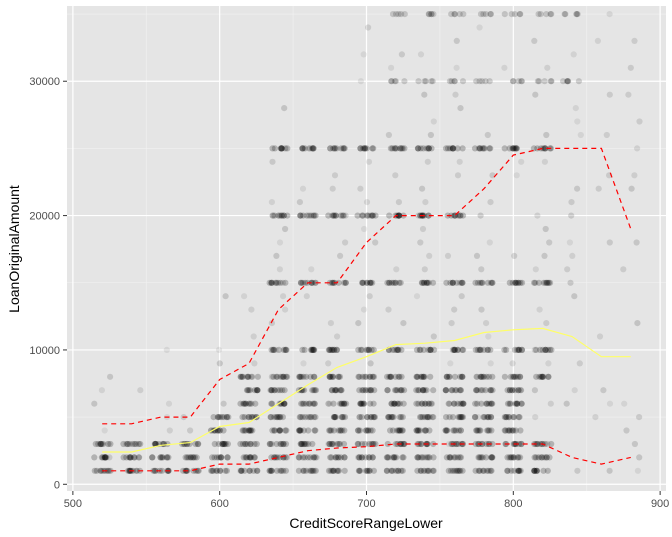 This screenshot has height=537, width=672. I want to click on y-tick-label: 20000, so click(44, 217).